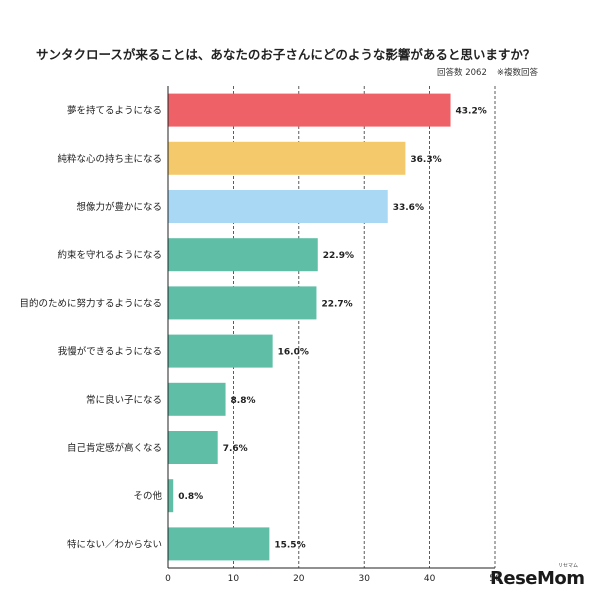 The width and height of the screenshot is (600, 600). What do you see at coordinates (190, 497) in the screenshot?
I see `value-label-9: 0.8%` at bounding box center [190, 497].